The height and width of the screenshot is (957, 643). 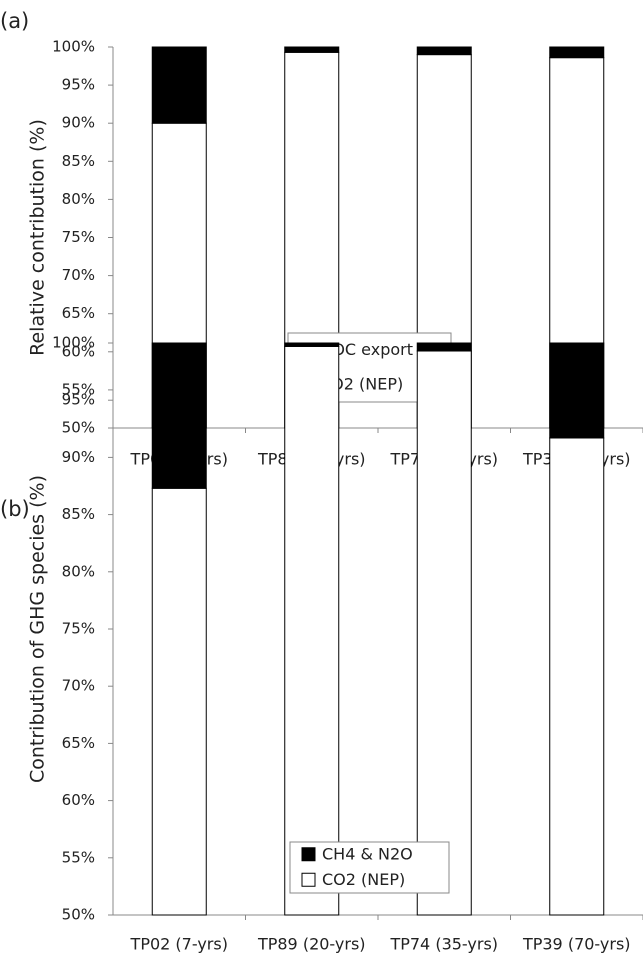 What do you see at coordinates (443, 944) in the screenshot?
I see `x-tick-label: TP74 (35-yrs)` at bounding box center [443, 944].